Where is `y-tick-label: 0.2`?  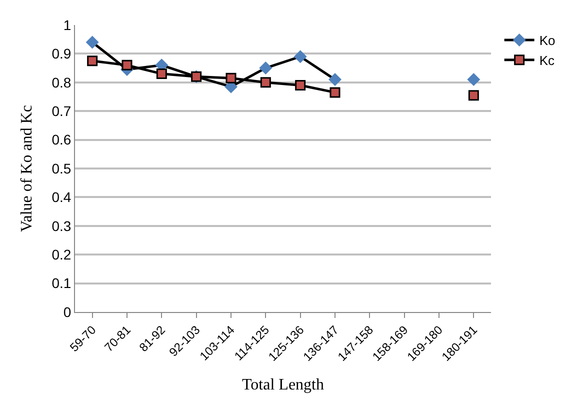
y-tick-label: 0.2 is located at coordinates (62, 254).